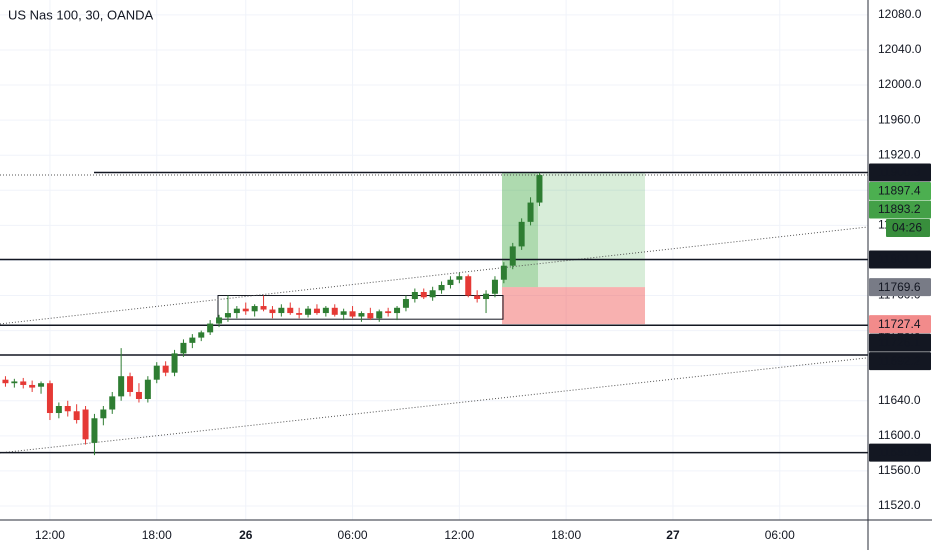  What do you see at coordinates (900, 14) in the screenshot?
I see `y-tick-label: 12080.0` at bounding box center [900, 14].